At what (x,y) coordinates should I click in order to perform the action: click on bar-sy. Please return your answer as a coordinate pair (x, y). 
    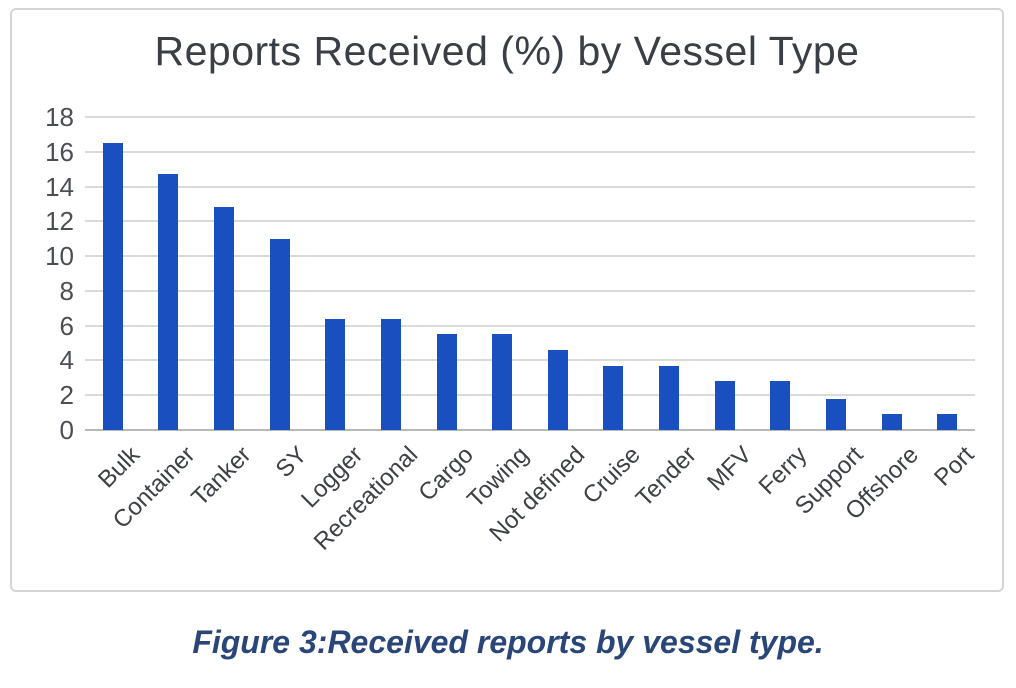
    Looking at the image, I should click on (279, 334).